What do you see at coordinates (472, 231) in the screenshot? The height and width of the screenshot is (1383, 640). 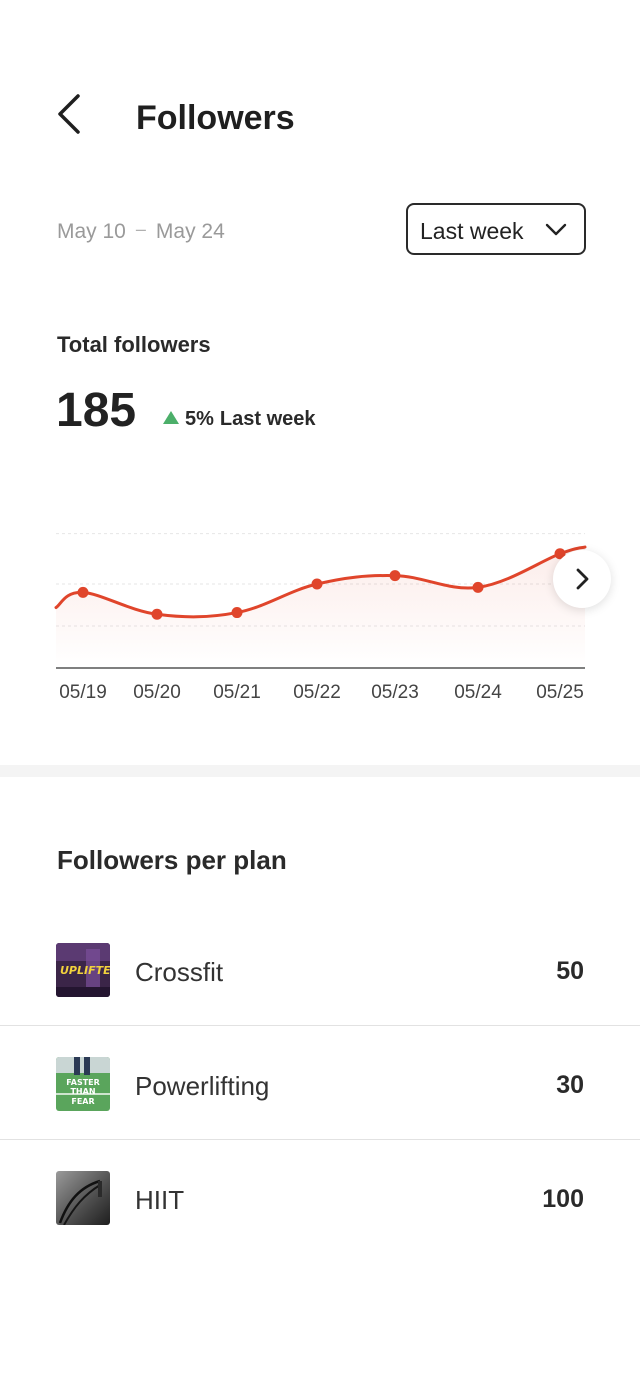 I see `period-dropdown-label: Last week` at bounding box center [472, 231].